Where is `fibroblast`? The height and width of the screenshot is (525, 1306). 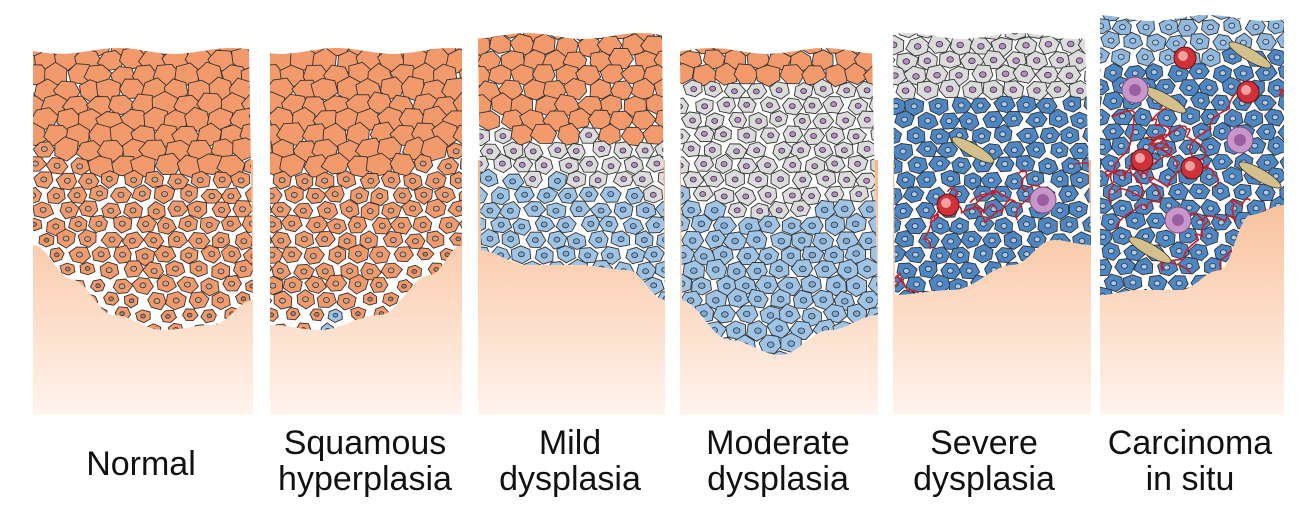 fibroblast is located at coordinates (973, 150).